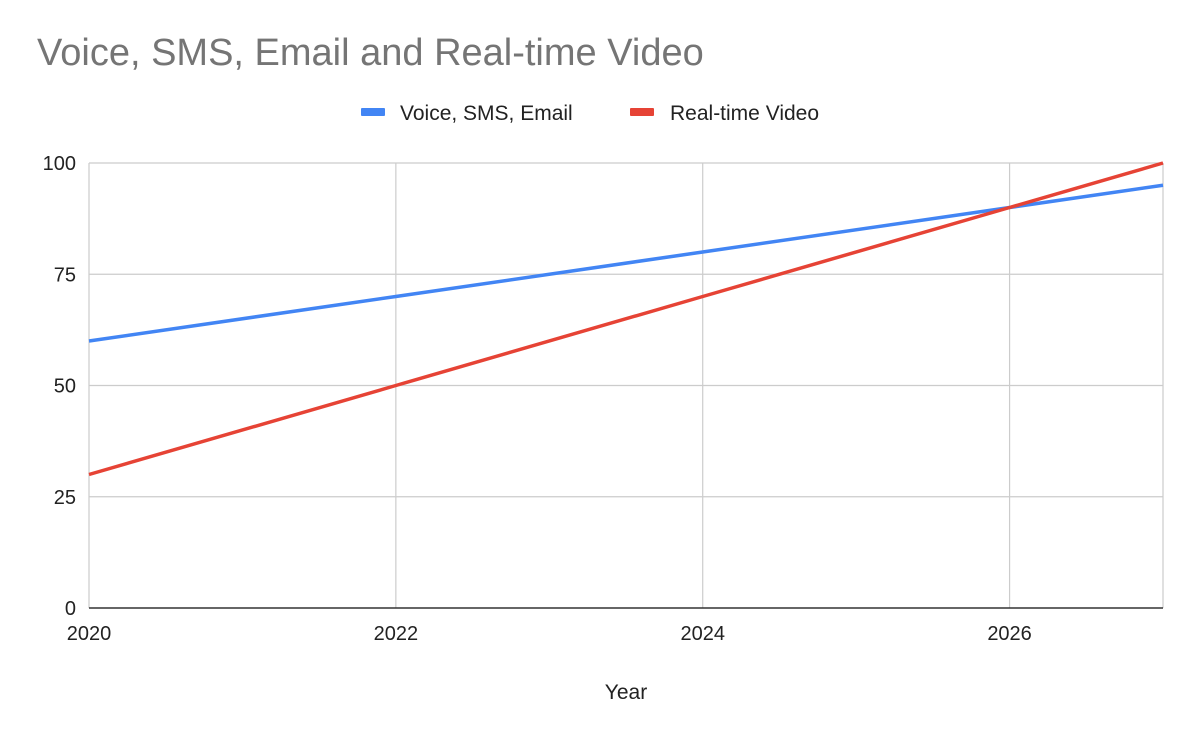  Describe the element at coordinates (1009, 634) in the screenshot. I see `x-tick-label: 2026` at that location.